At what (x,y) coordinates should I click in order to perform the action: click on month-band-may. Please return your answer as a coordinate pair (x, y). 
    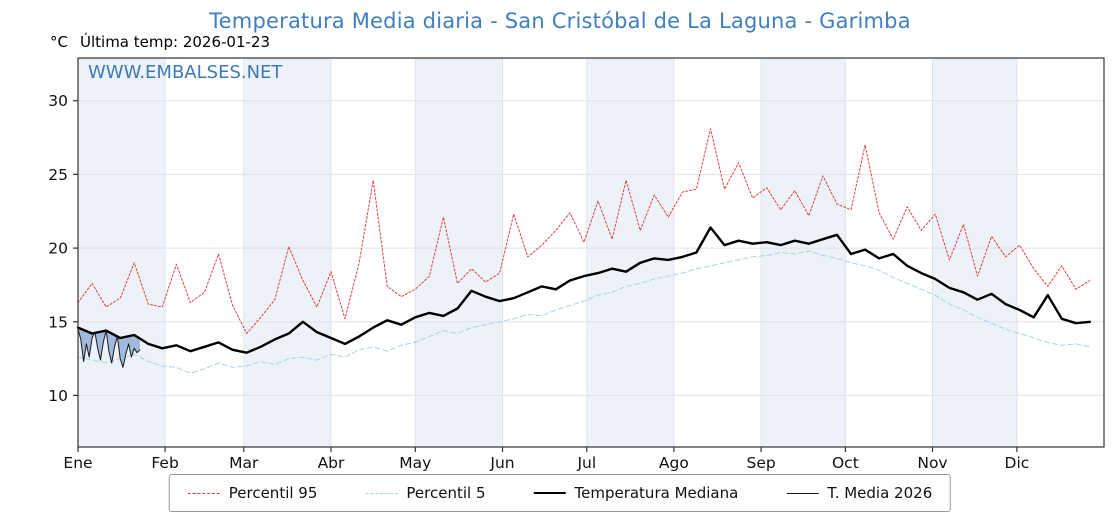
    Looking at the image, I should click on (459, 252).